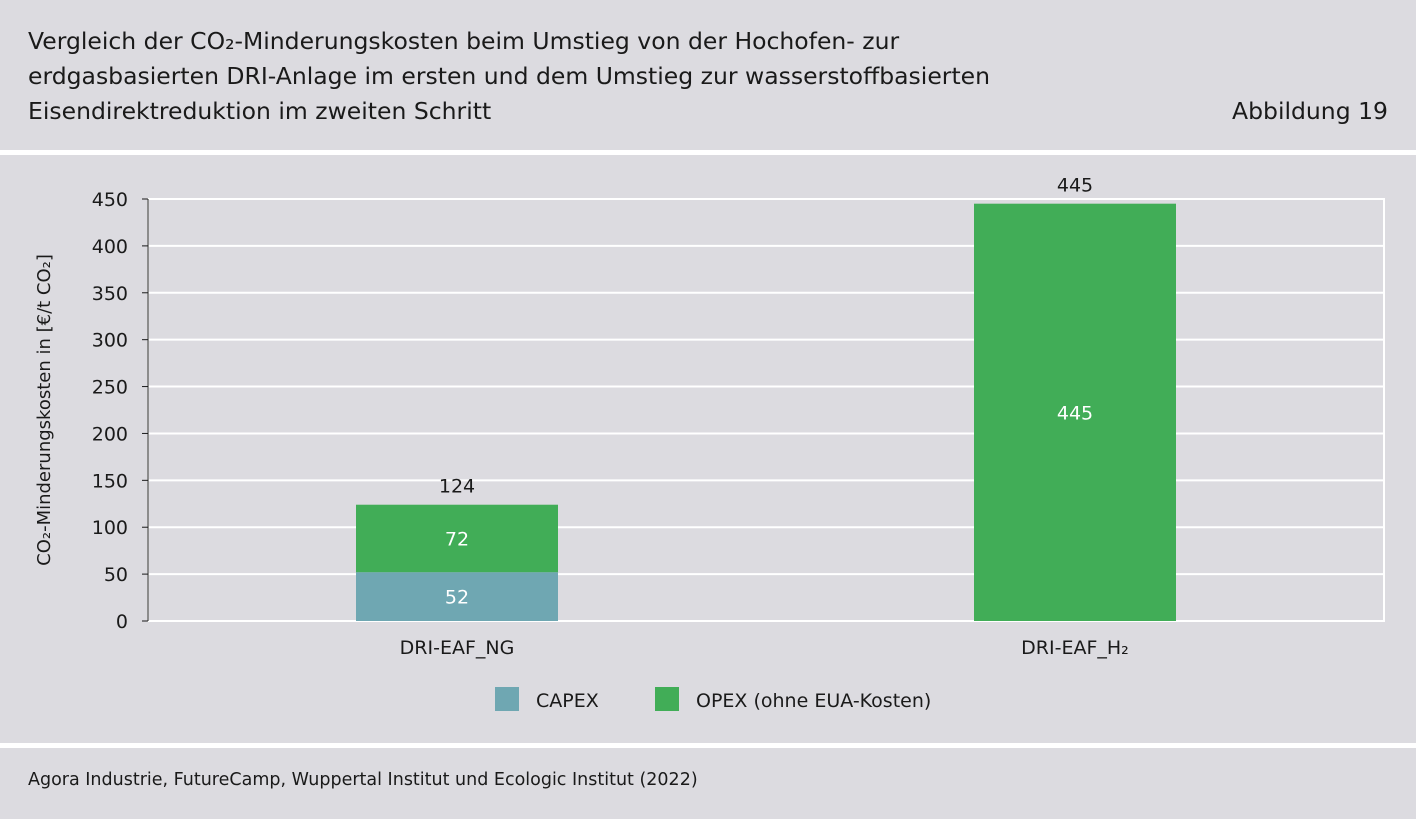  I want to click on x-category-label: DRI-EAF_NG, so click(457, 648).